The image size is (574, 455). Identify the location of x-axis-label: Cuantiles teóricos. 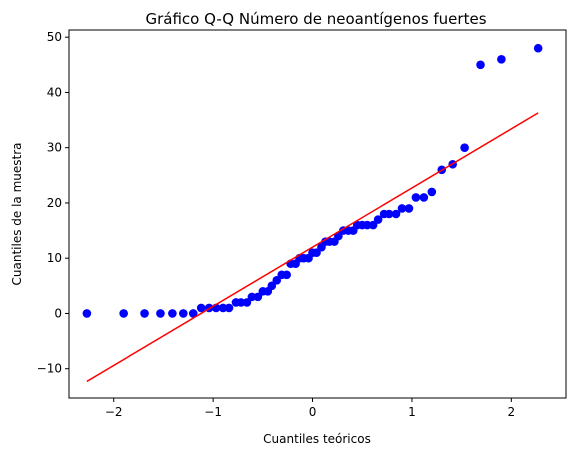
(317, 439).